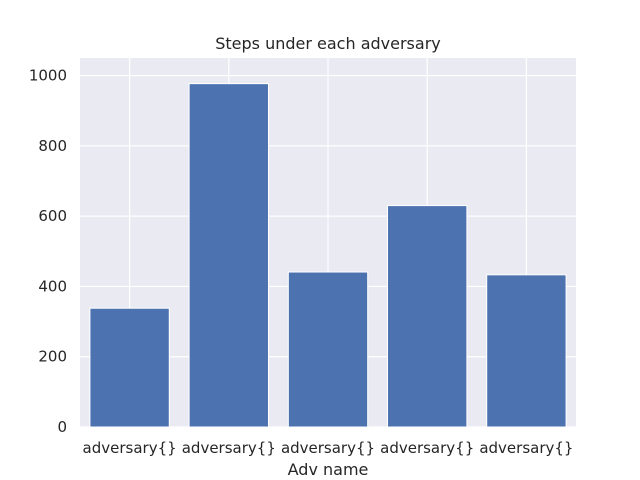  What do you see at coordinates (52, 357) in the screenshot?
I see `y-tick-label: 200` at bounding box center [52, 357].